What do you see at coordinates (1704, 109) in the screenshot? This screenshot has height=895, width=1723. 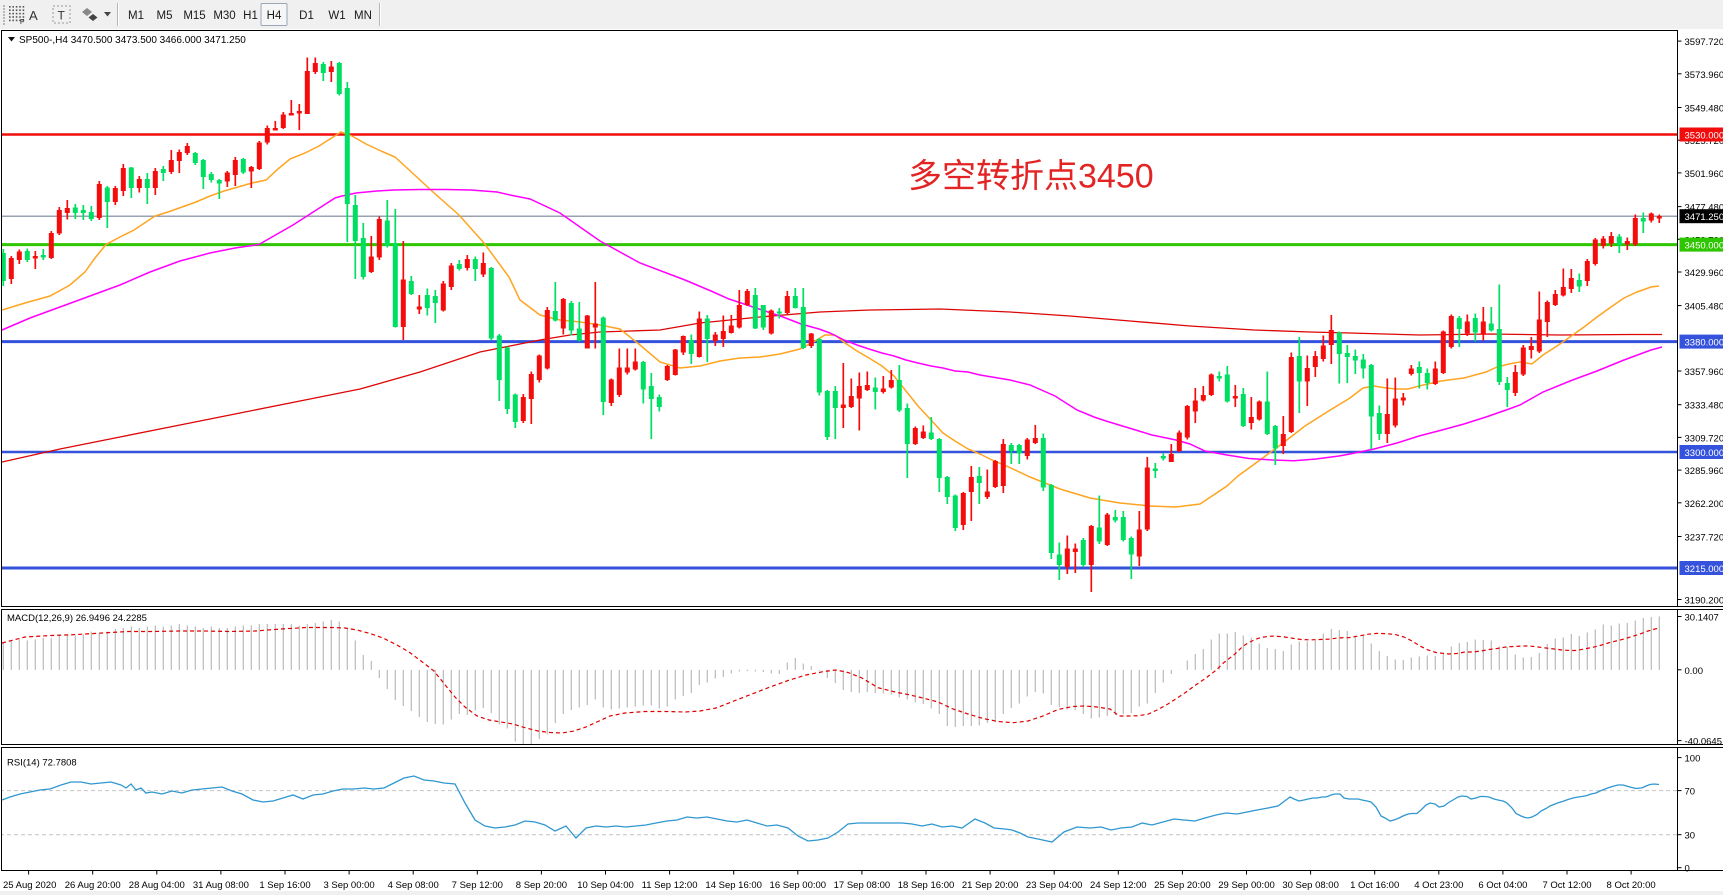 I see `svg-text: 3549.480` at bounding box center [1704, 109].